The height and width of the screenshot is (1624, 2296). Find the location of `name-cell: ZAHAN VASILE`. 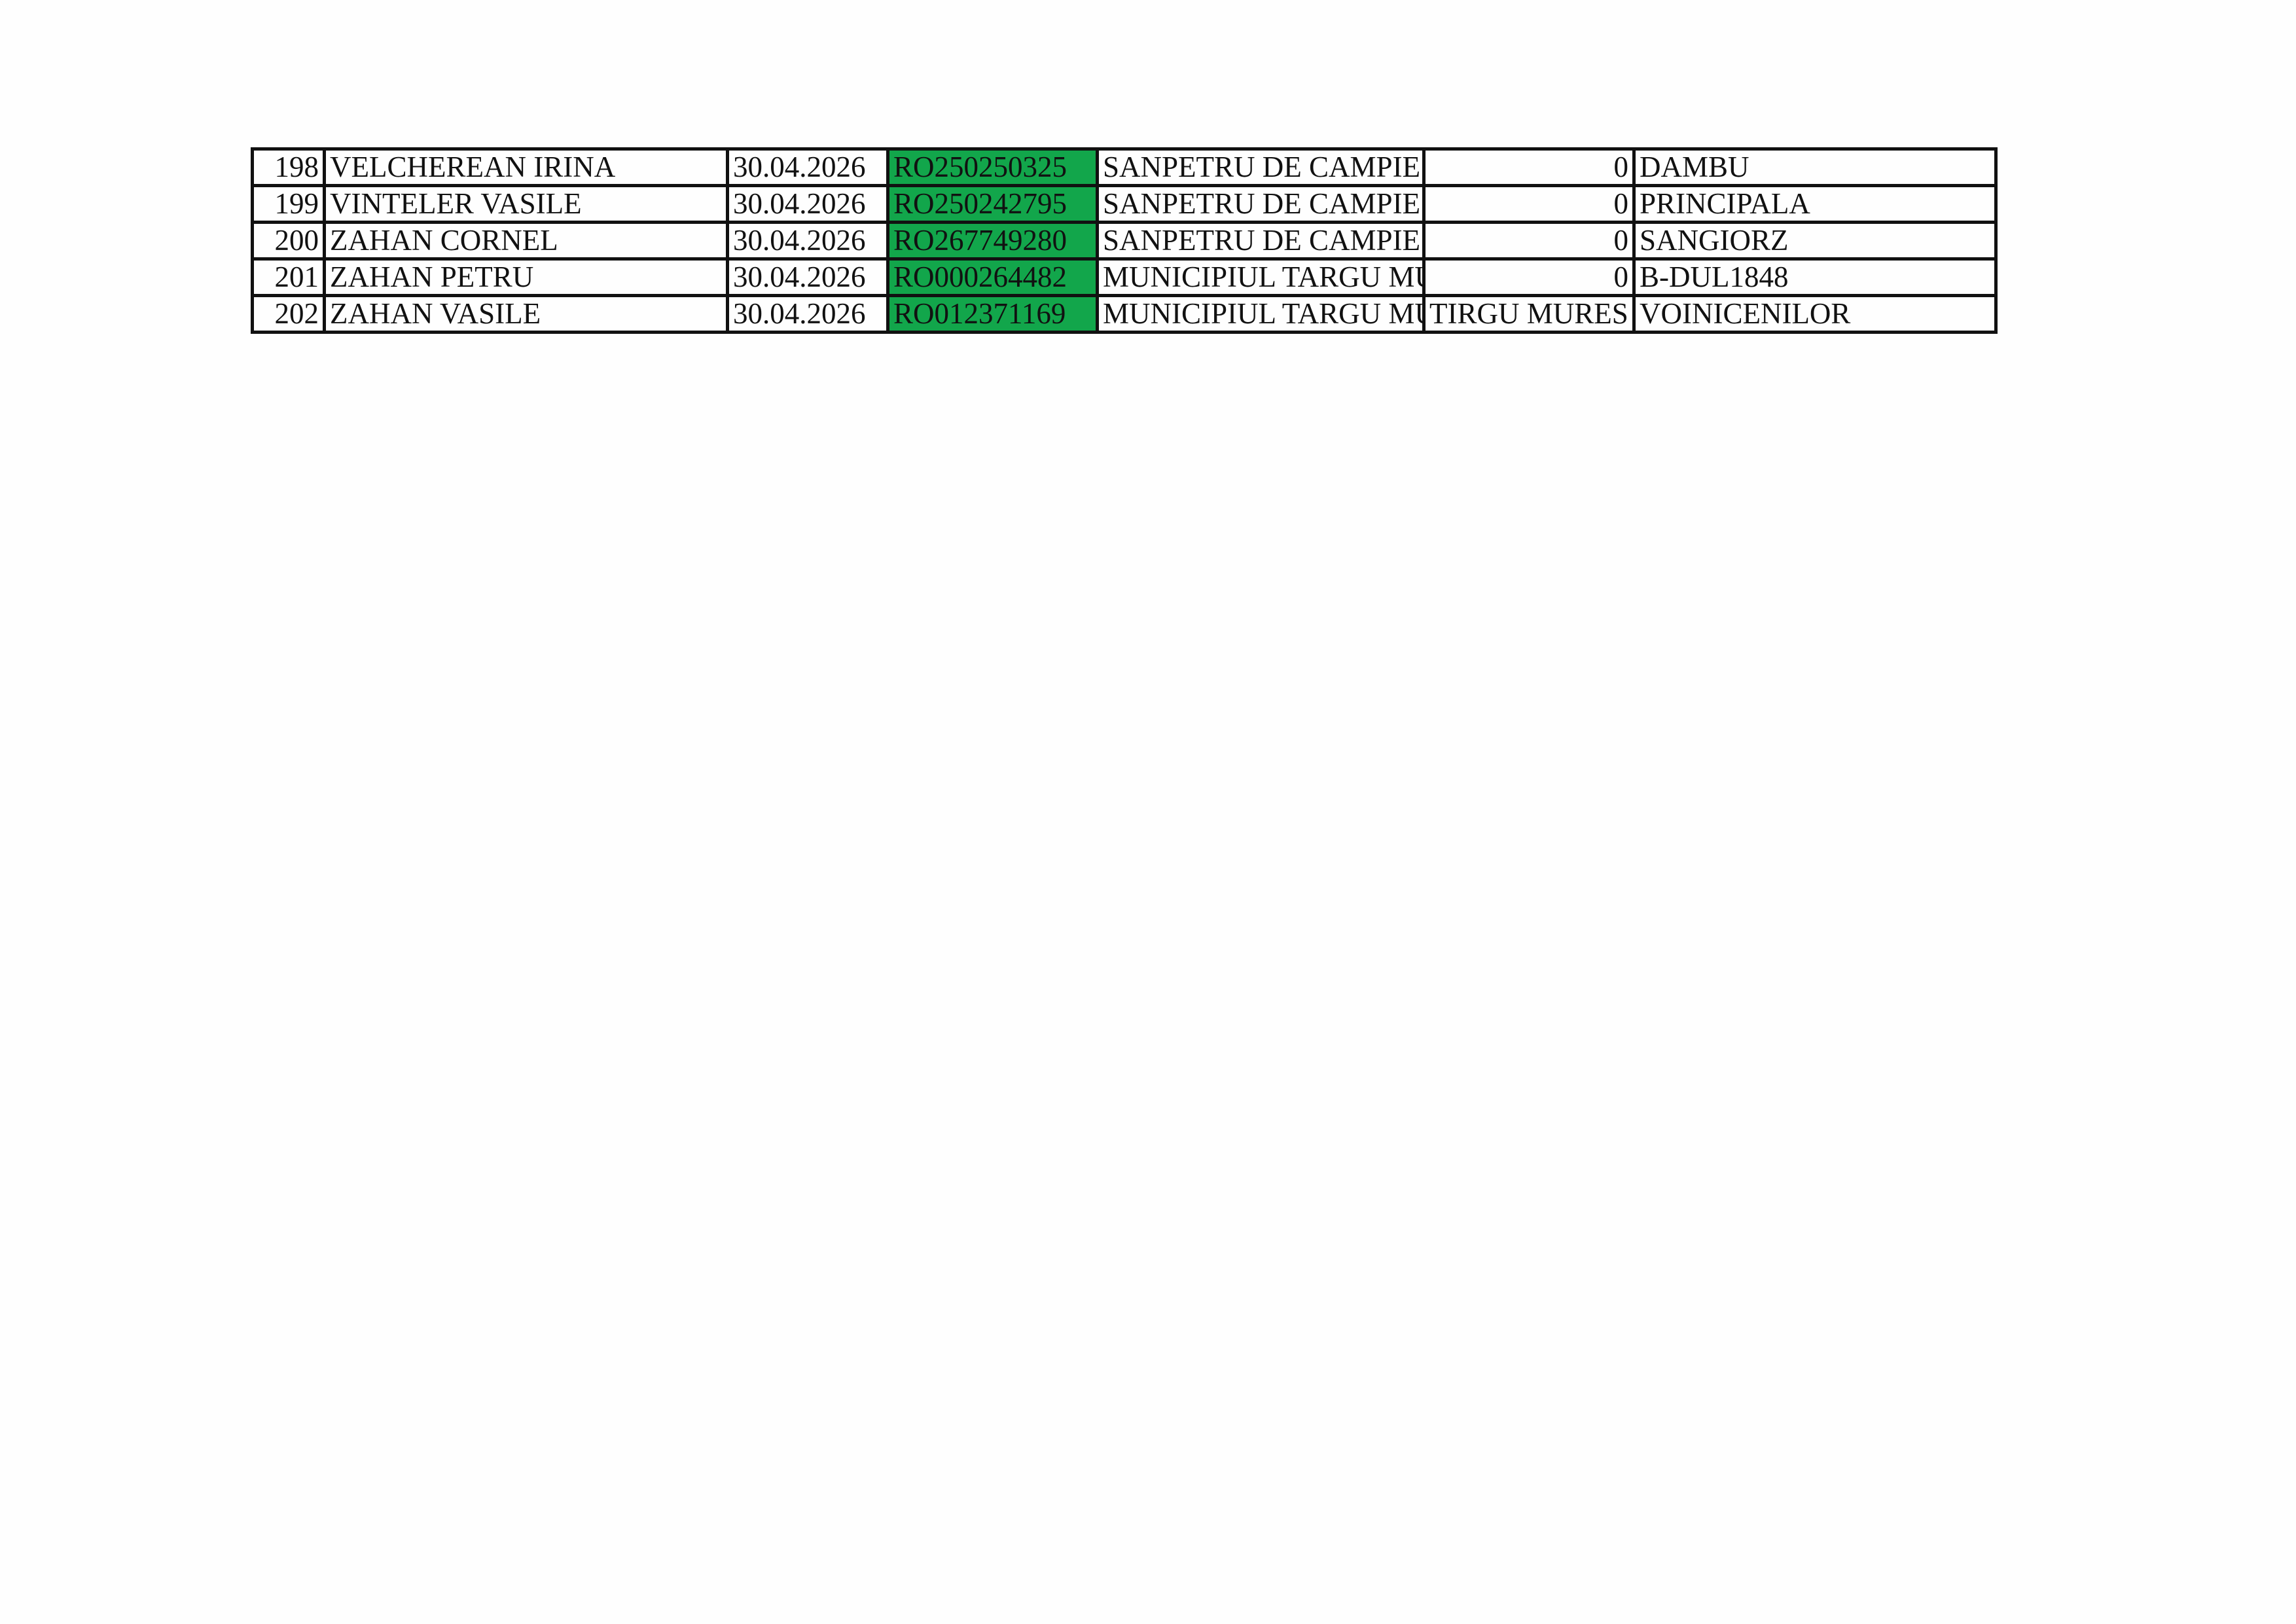

name-cell: ZAHAN VASILE is located at coordinates (526, 314).